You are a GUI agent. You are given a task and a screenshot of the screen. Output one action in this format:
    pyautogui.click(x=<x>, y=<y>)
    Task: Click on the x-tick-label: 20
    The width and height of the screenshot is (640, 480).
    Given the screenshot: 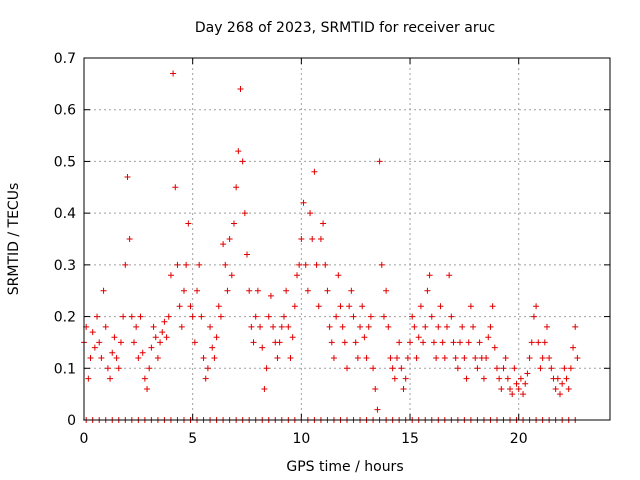 What is the action you would take?
    pyautogui.click(x=519, y=439)
    